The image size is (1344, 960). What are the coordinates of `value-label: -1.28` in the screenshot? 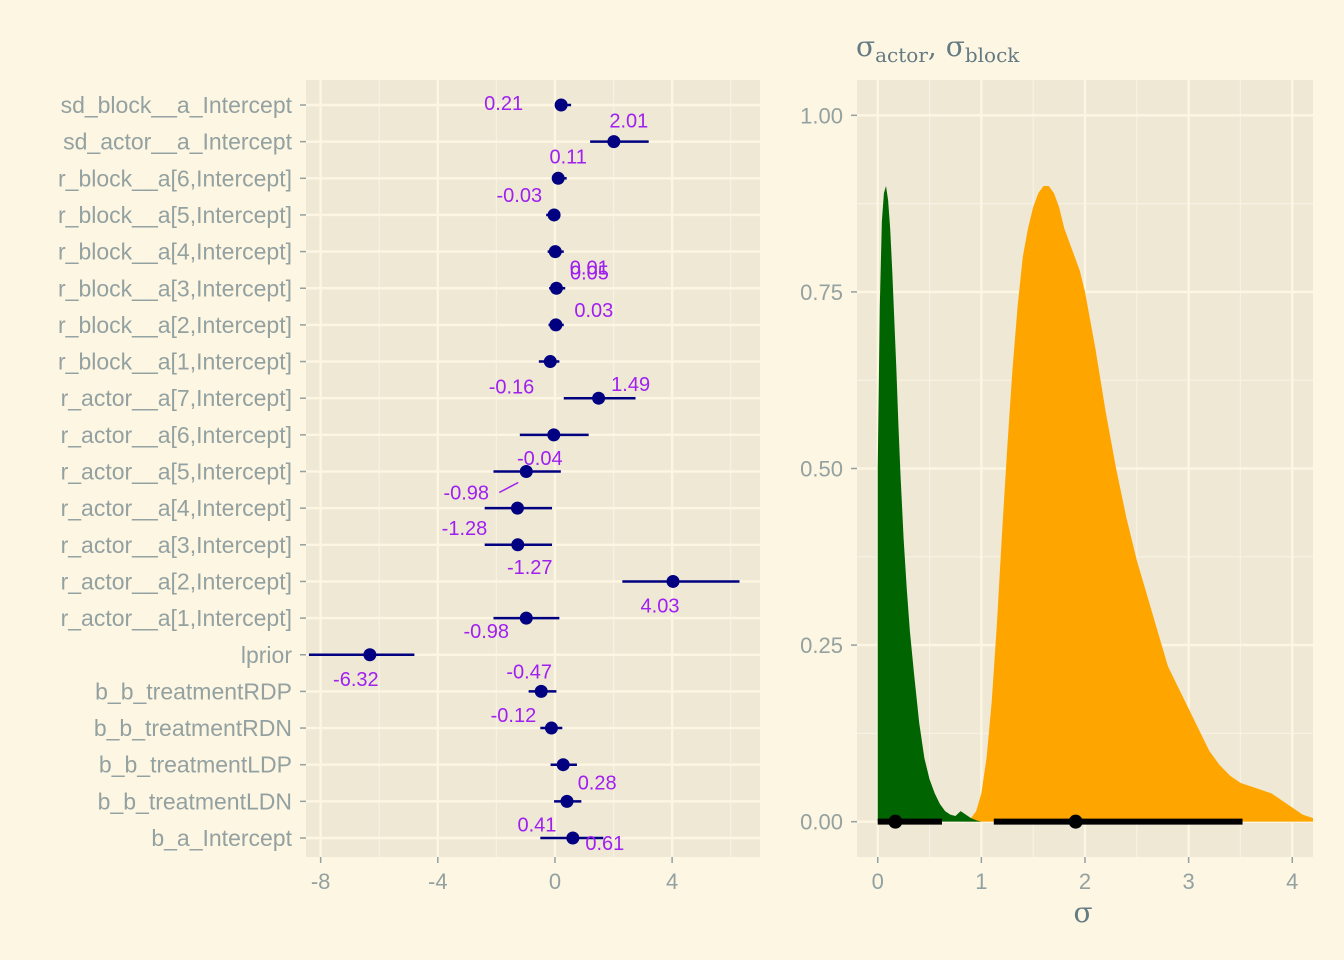 It's located at (465, 529).